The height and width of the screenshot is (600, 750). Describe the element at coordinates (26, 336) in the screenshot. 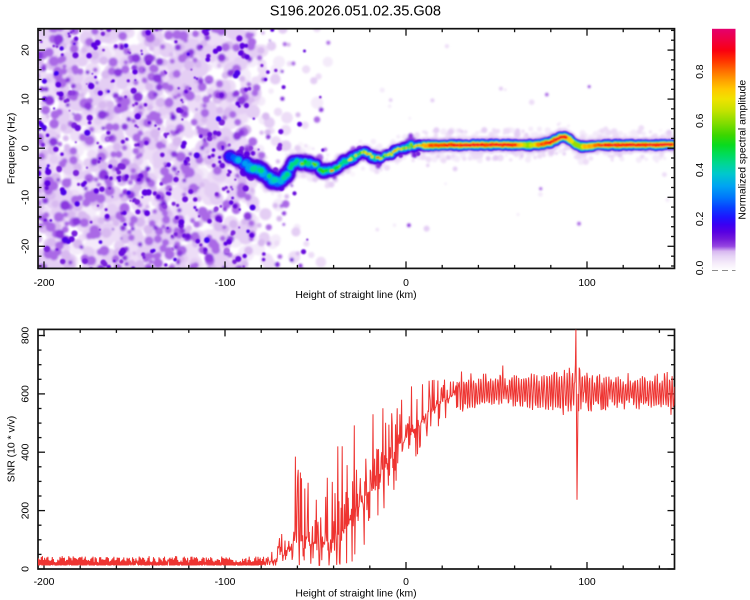

I see `svg-text: 800` at that location.